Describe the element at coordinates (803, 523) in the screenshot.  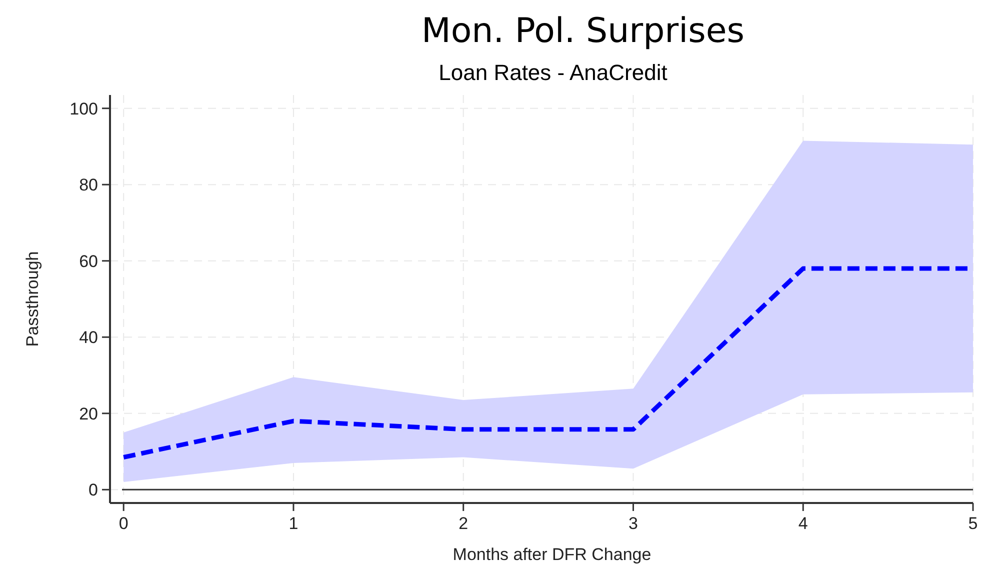
I see `x-tick-label: 4` at that location.